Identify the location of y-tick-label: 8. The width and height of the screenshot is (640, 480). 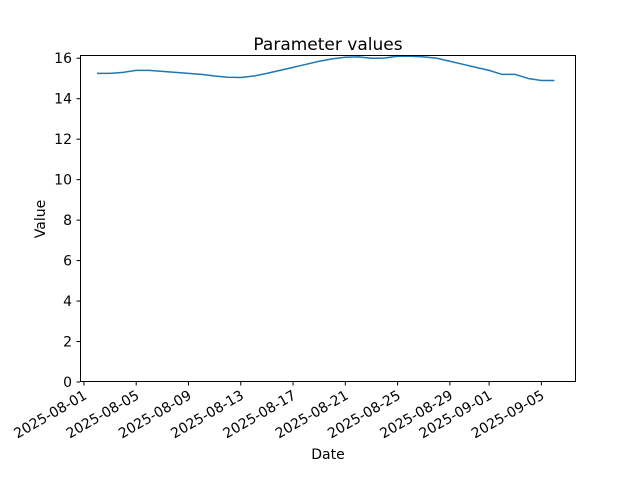
(67, 221).